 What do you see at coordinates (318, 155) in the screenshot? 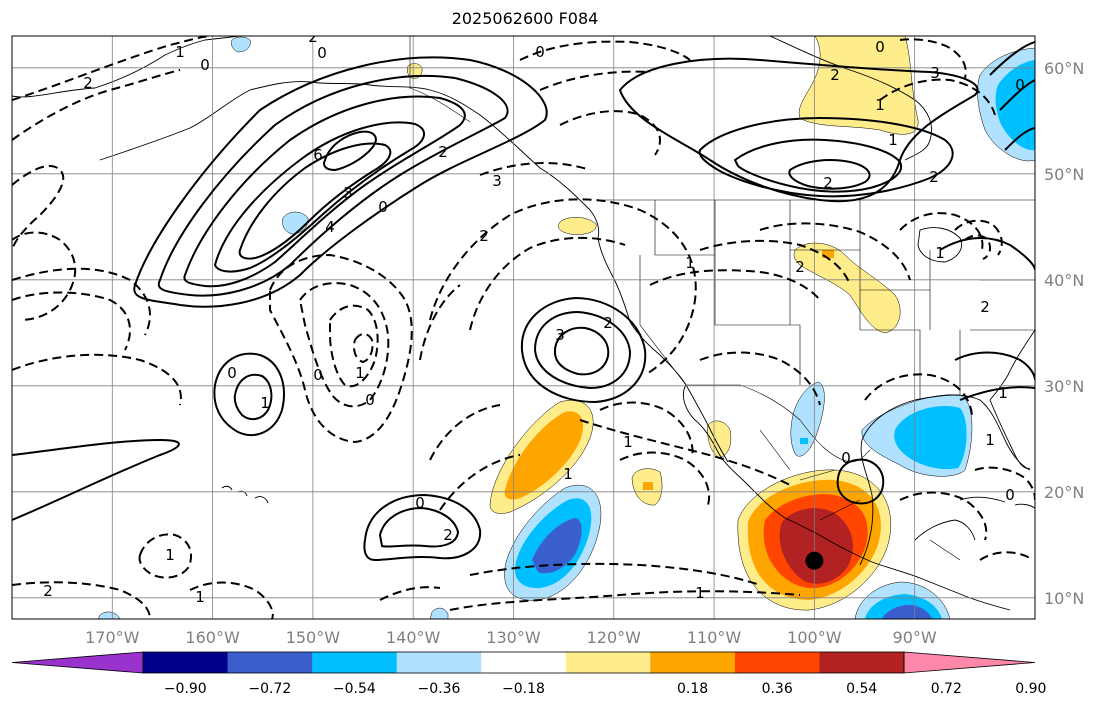
I see `contour-label: 6` at bounding box center [318, 155].